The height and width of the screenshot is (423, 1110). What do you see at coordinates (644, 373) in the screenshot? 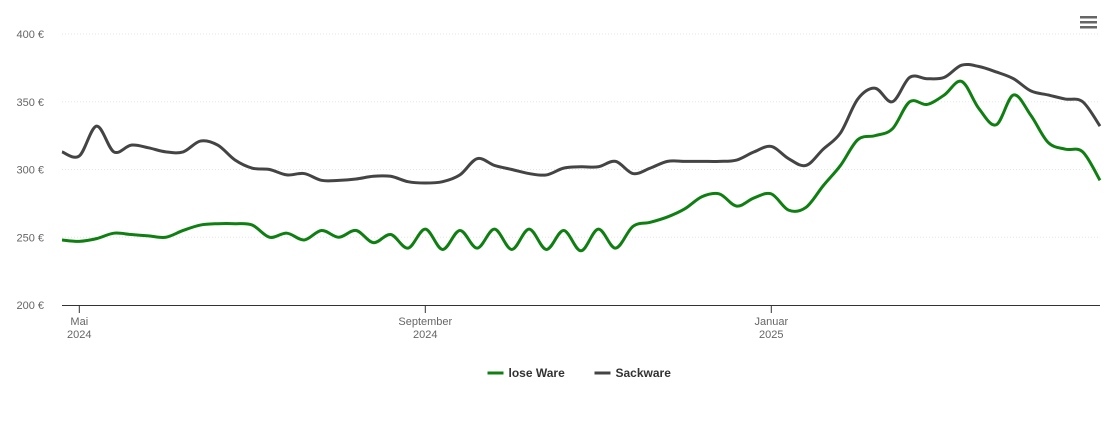
I see `legend-label: Sackware` at bounding box center [644, 373].